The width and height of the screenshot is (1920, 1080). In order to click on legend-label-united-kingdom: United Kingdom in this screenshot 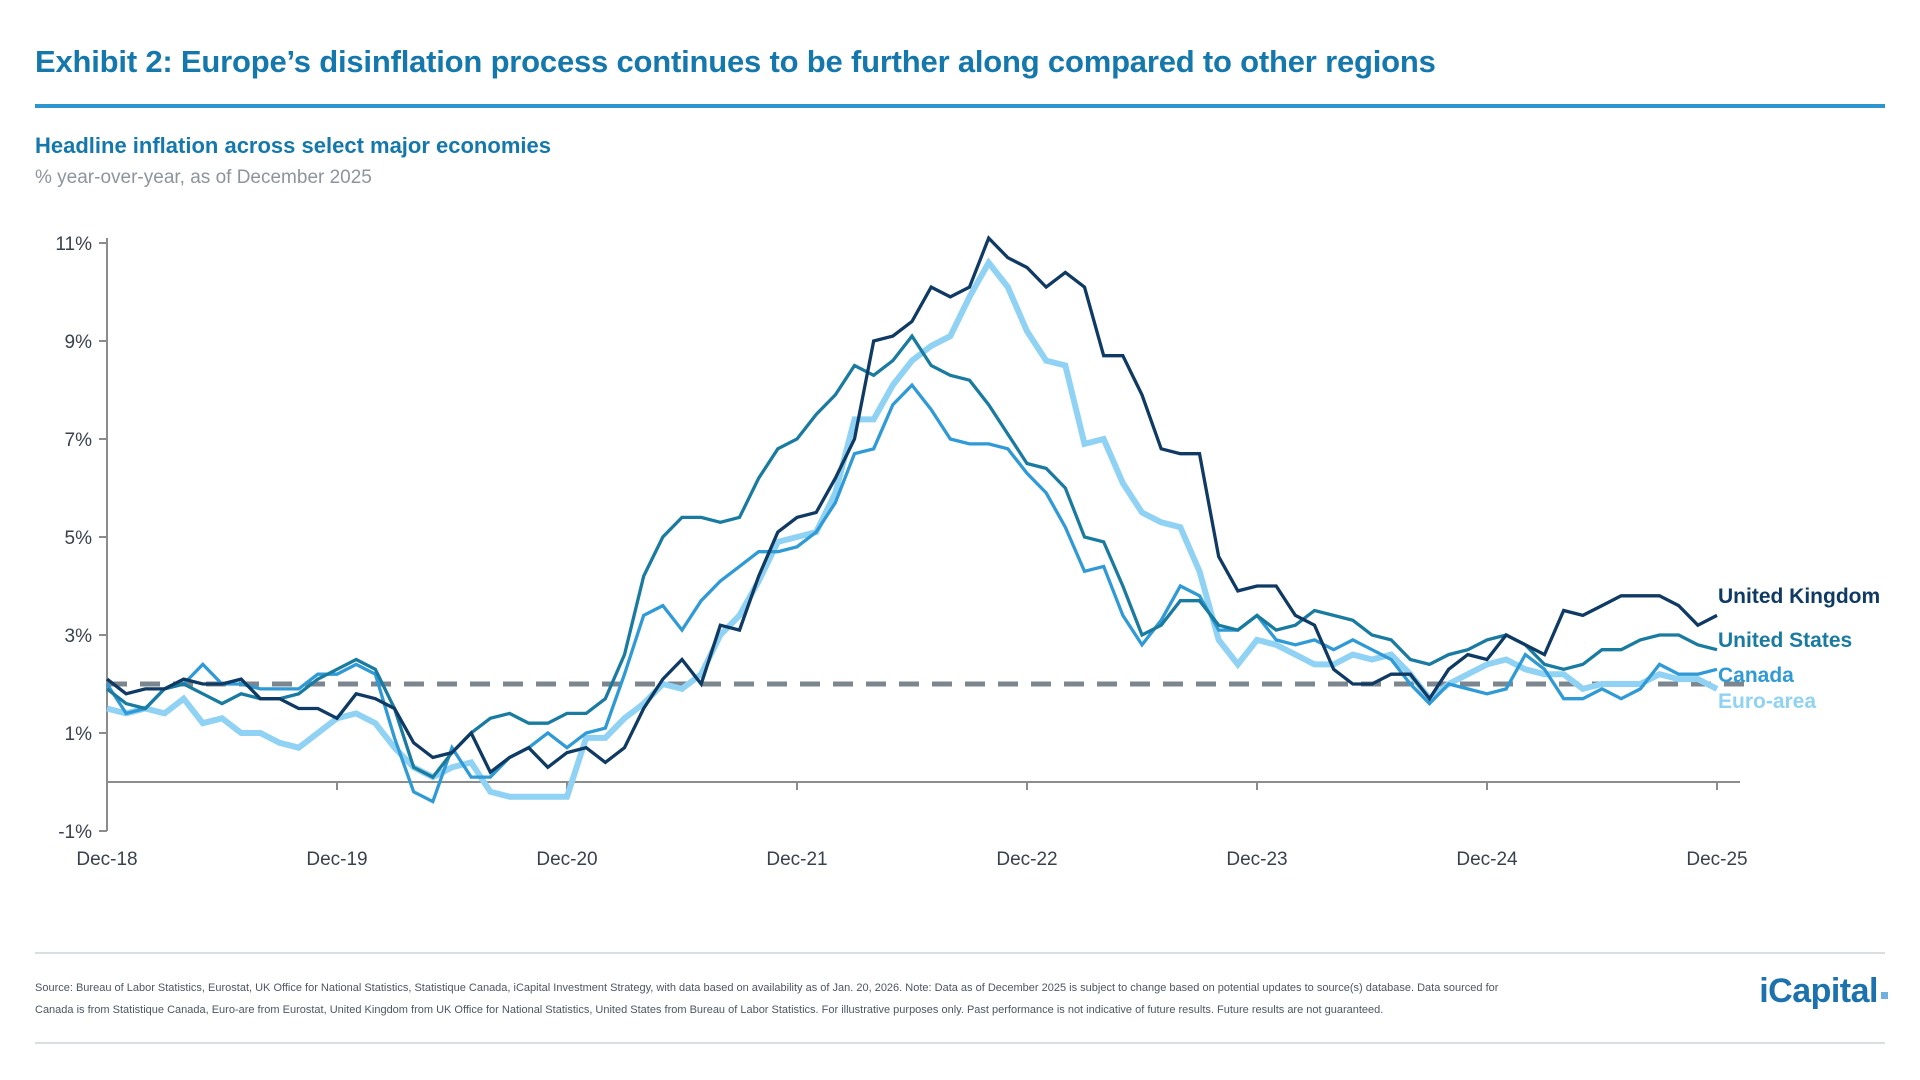, I will do `click(1799, 596)`.